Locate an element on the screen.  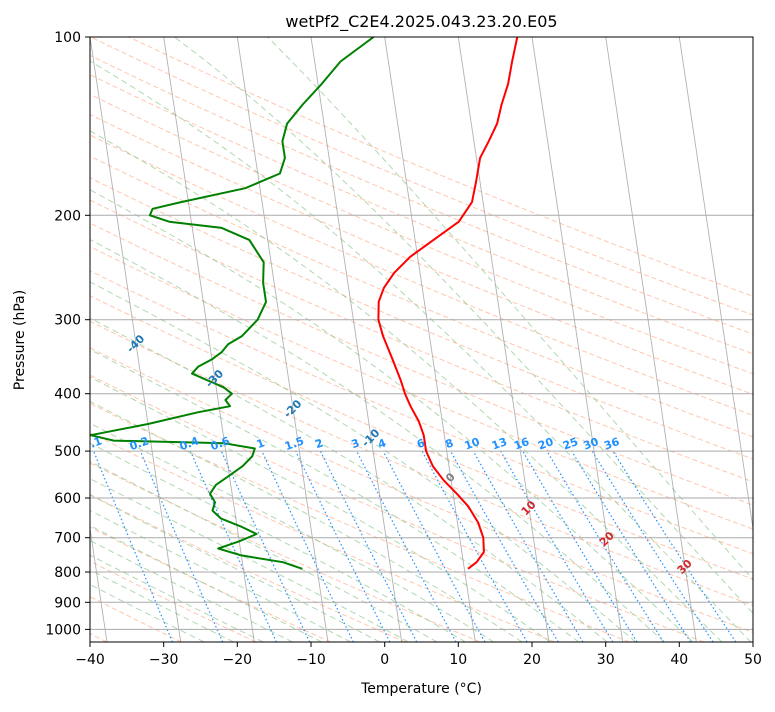
y-tick-label: 1000 is located at coordinates (63, 630).